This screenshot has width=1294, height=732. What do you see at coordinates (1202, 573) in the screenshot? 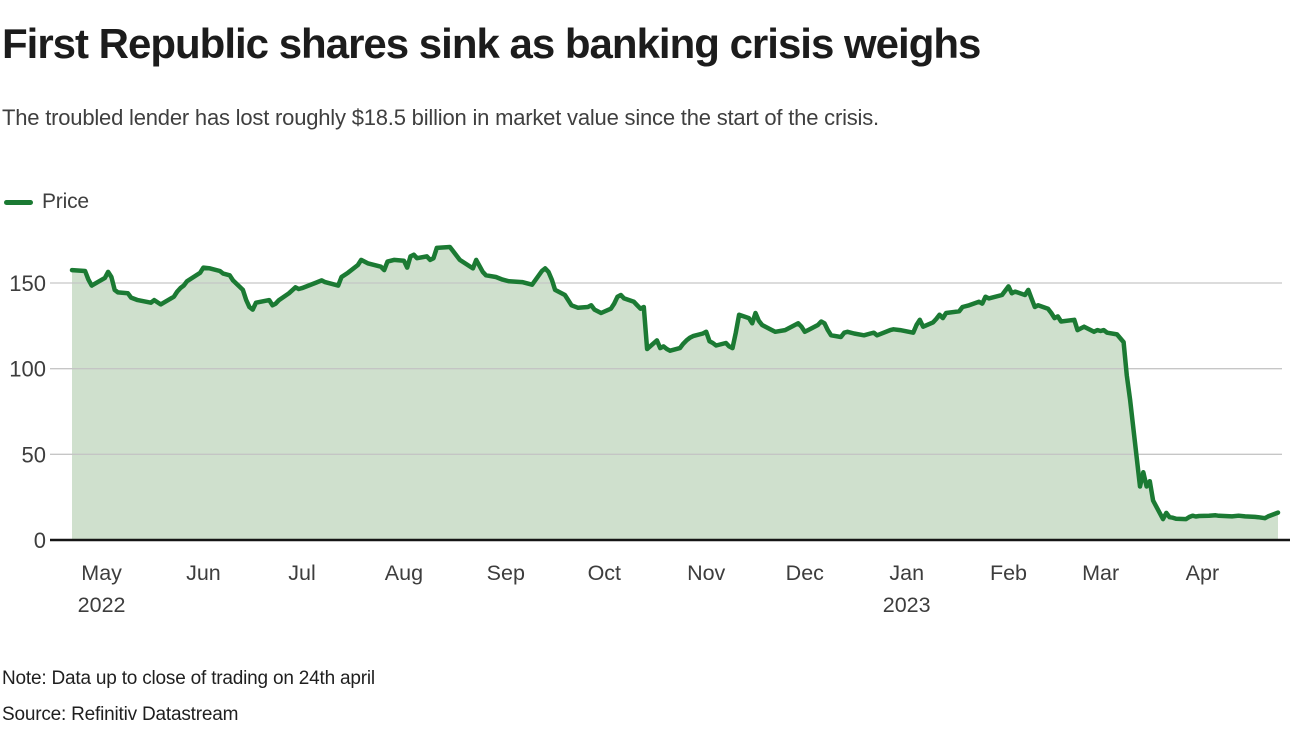
I see `x-tick-label-apr: Apr` at bounding box center [1202, 573].